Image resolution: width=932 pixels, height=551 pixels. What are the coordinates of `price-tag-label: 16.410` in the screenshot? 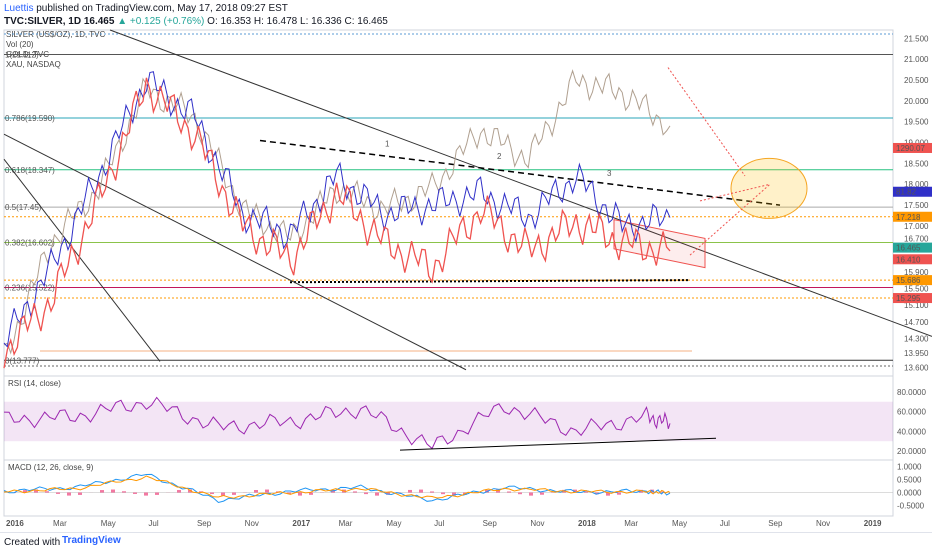 It's located at (908, 259).